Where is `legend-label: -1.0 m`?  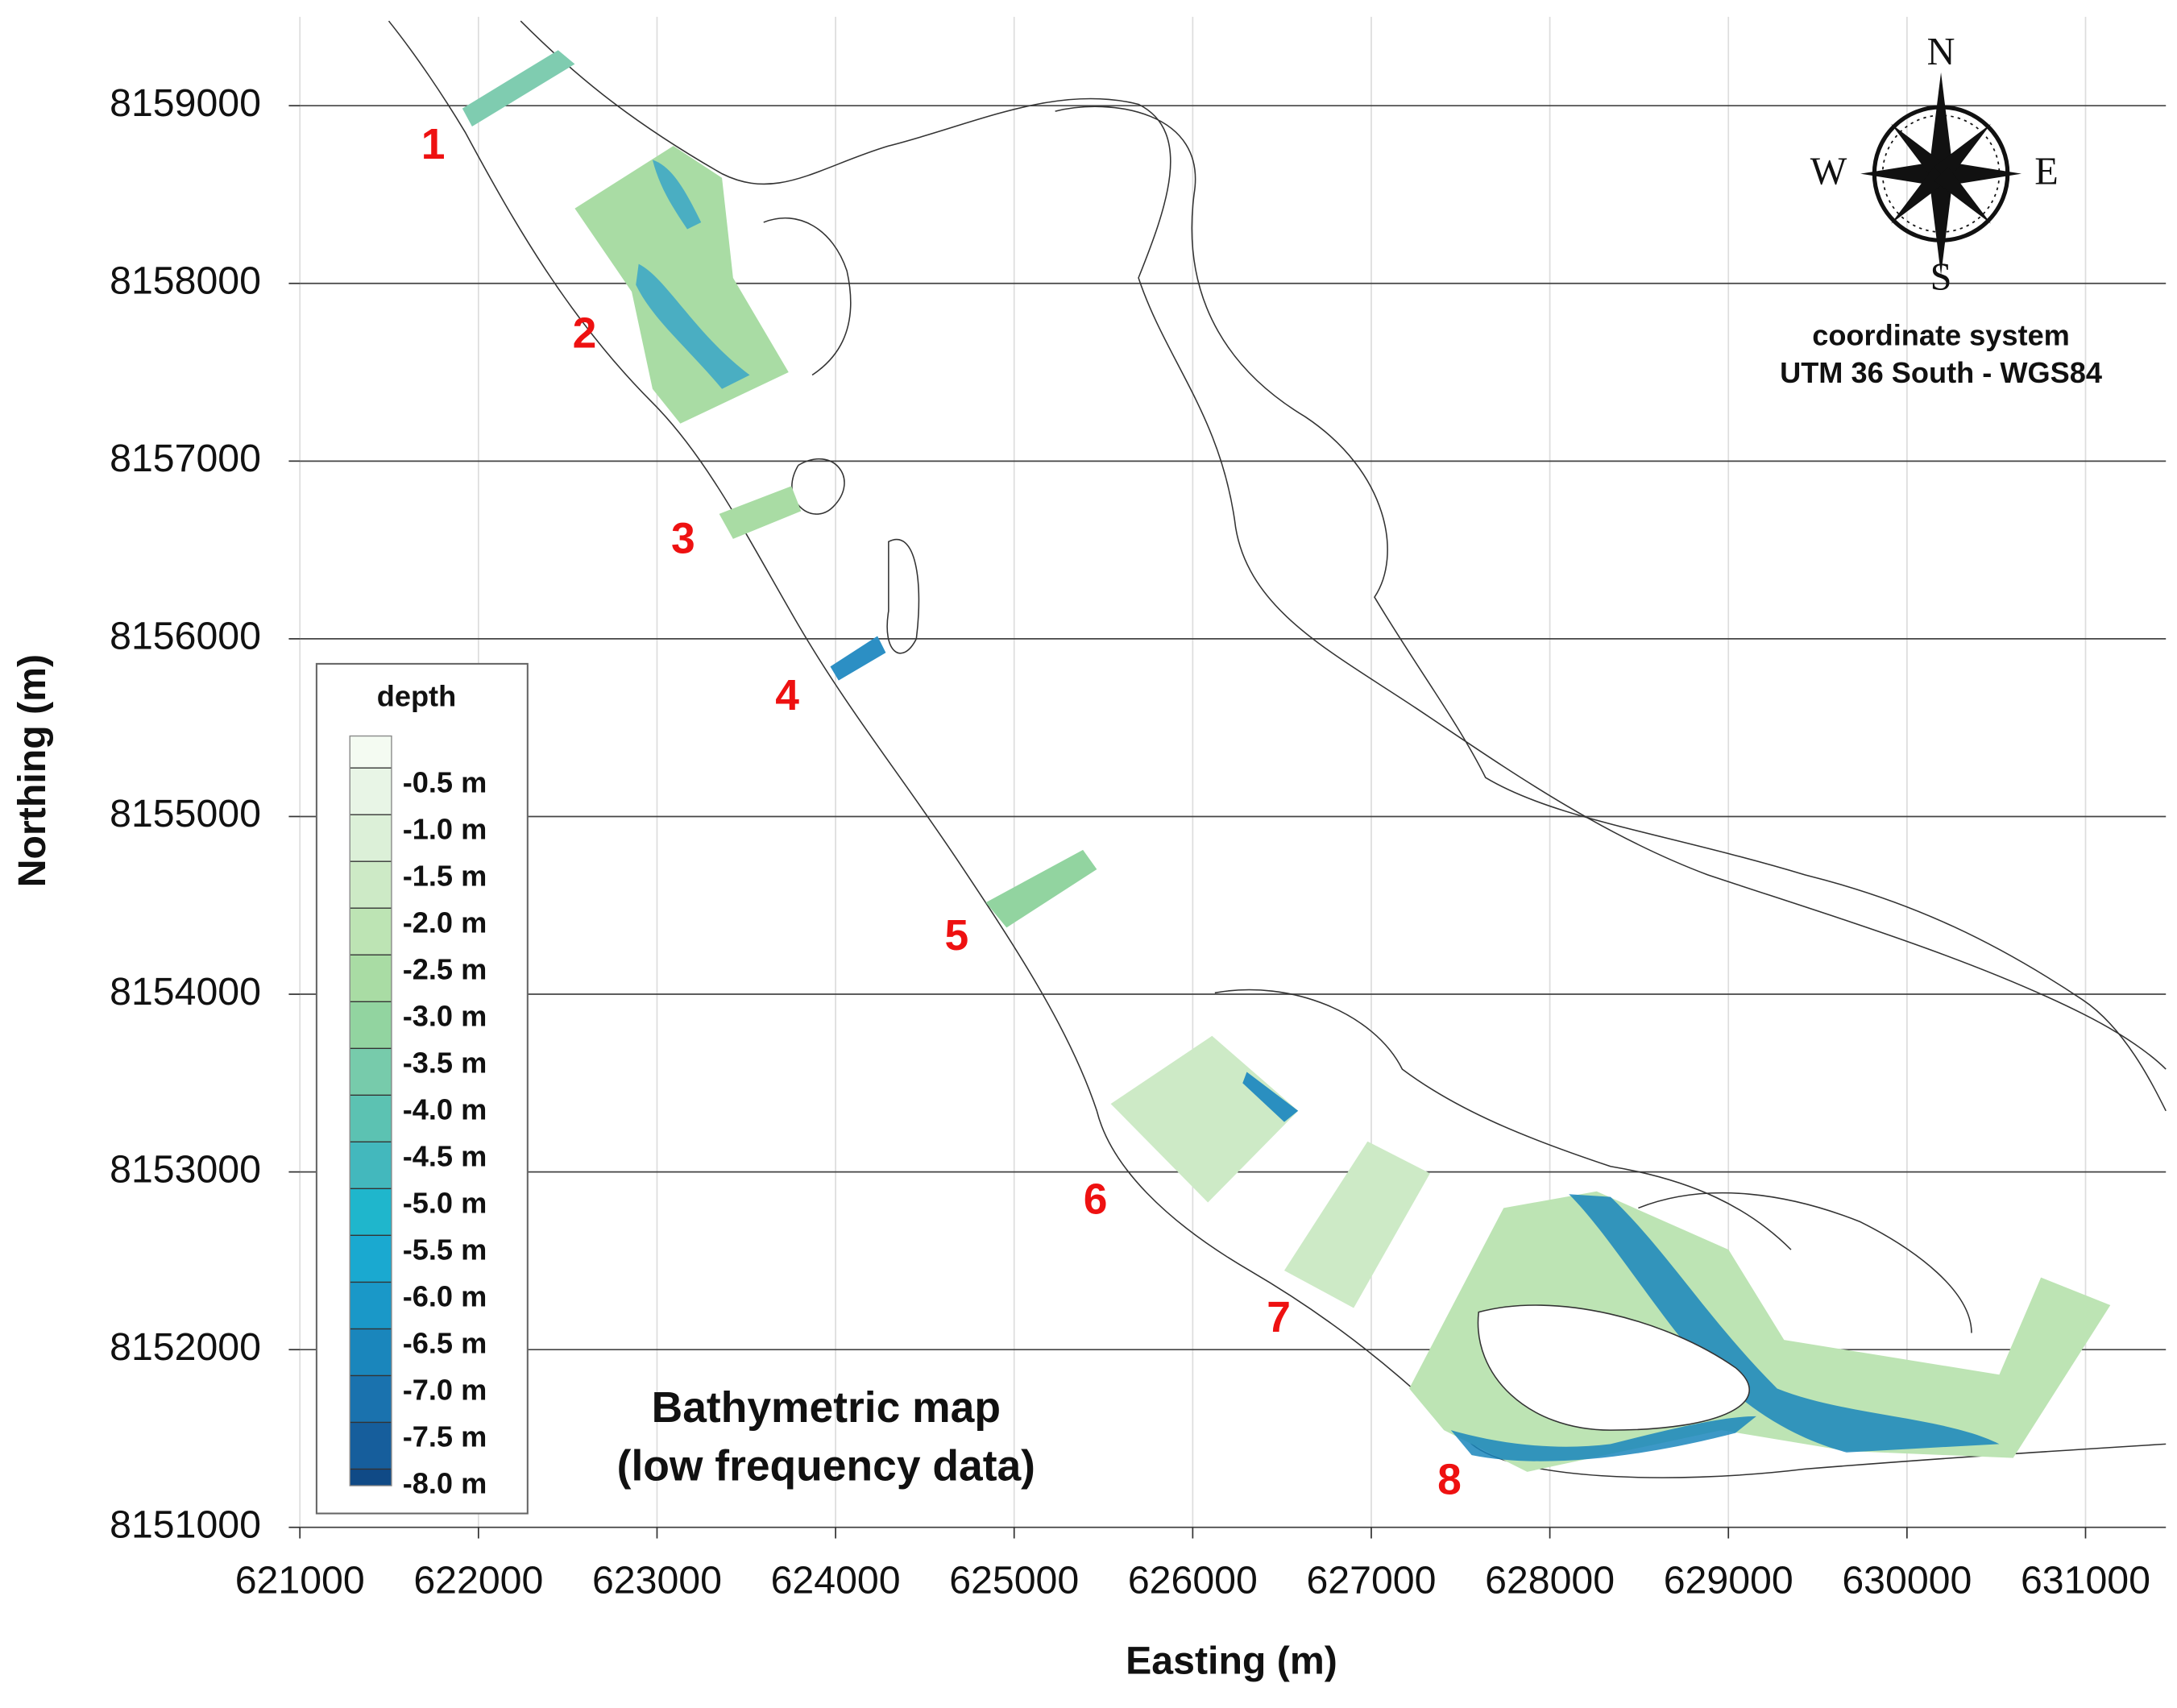 legend-label: -1.0 m is located at coordinates (445, 829).